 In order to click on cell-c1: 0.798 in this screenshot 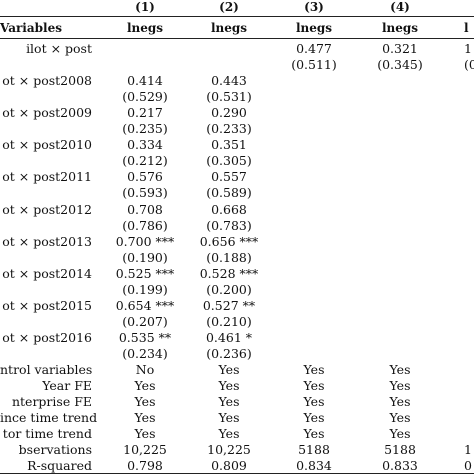, I will do `click(145, 466)`.